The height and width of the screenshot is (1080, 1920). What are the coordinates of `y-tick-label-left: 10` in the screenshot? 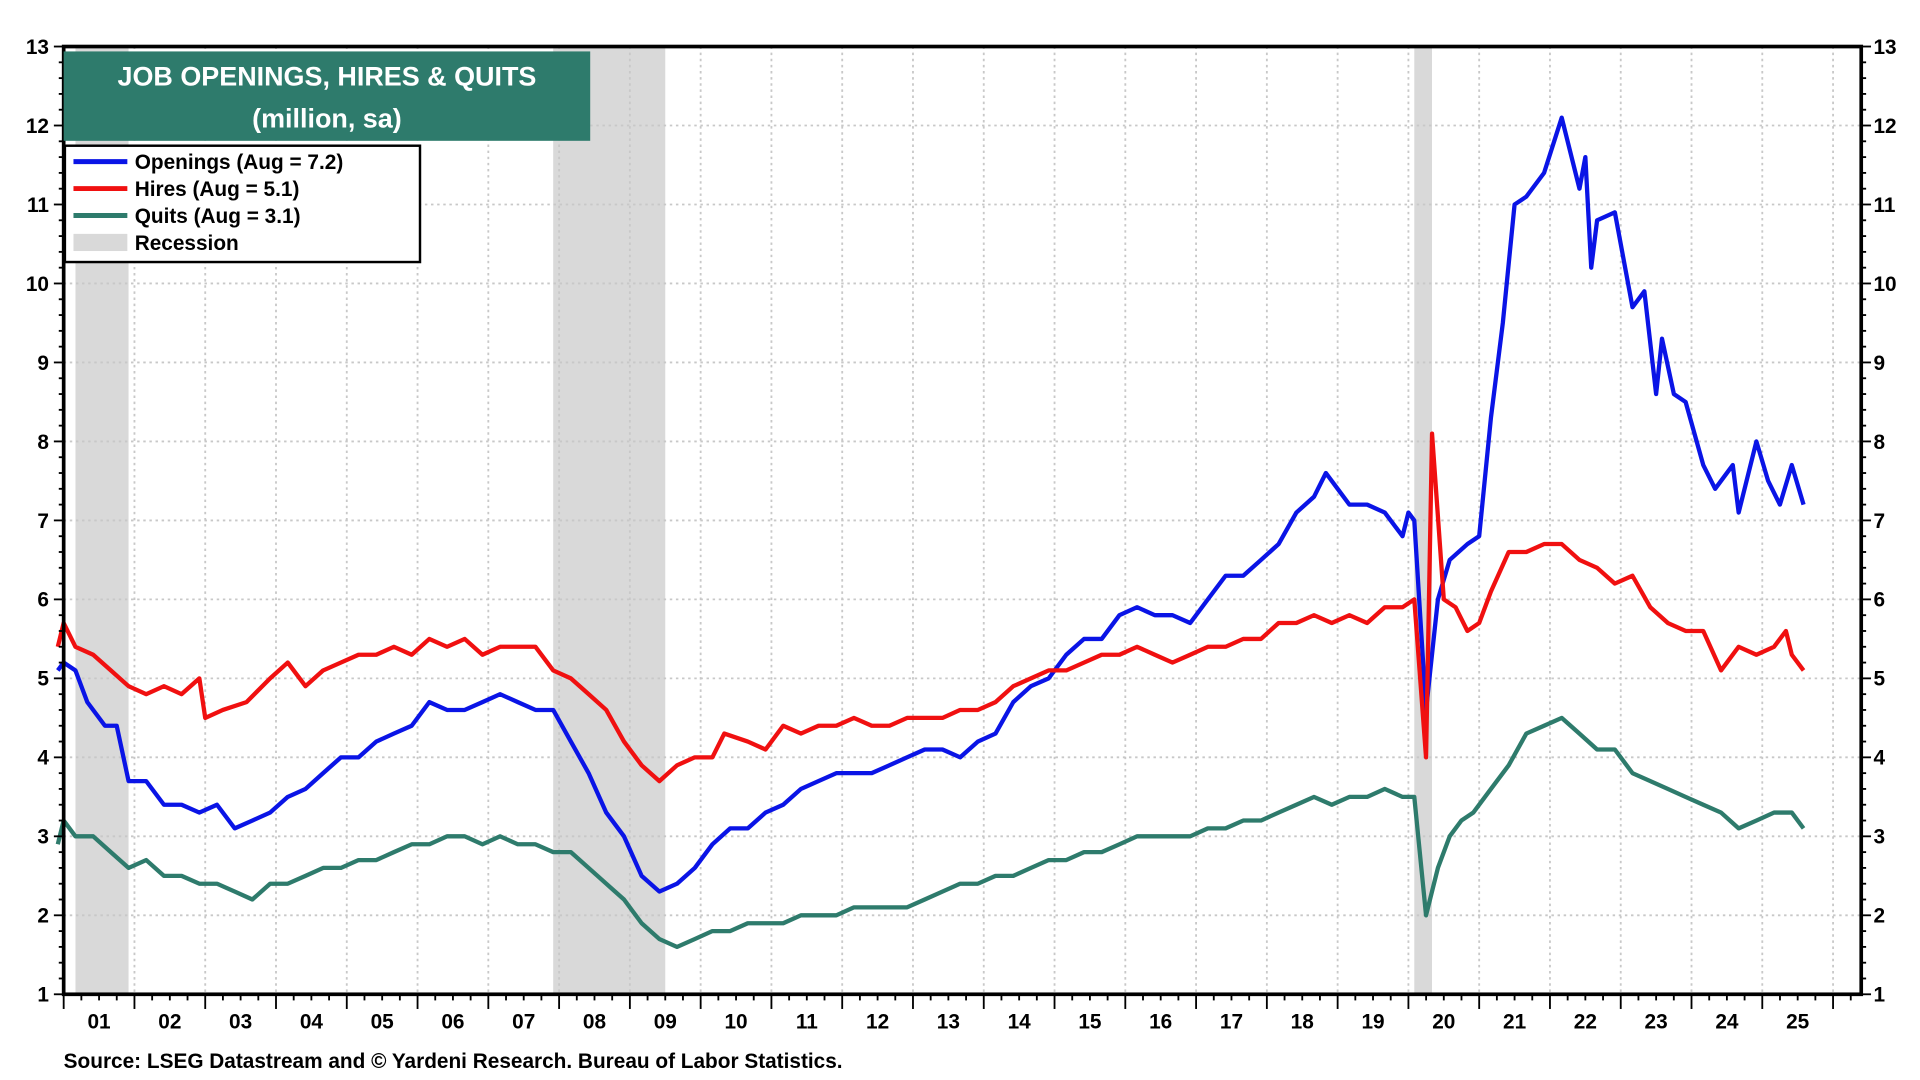 It's located at (37, 284).